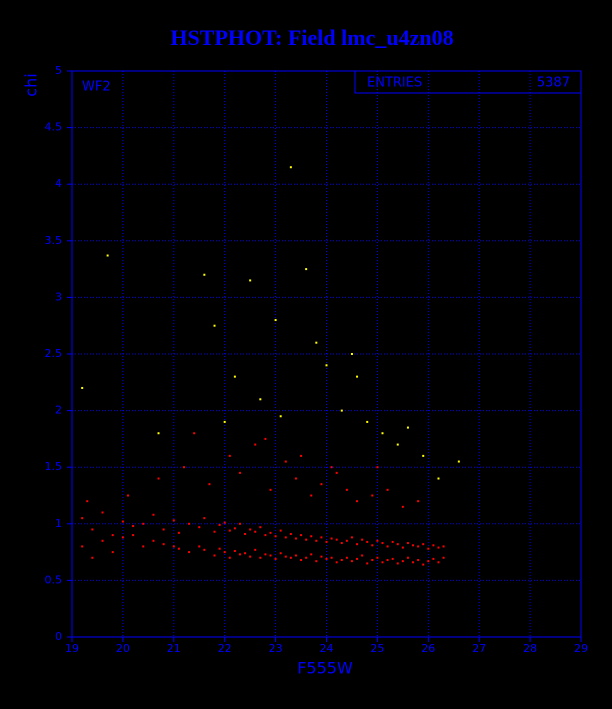 This screenshot has width=612, height=709. I want to click on y-tick-label: 3.5, so click(54, 240).